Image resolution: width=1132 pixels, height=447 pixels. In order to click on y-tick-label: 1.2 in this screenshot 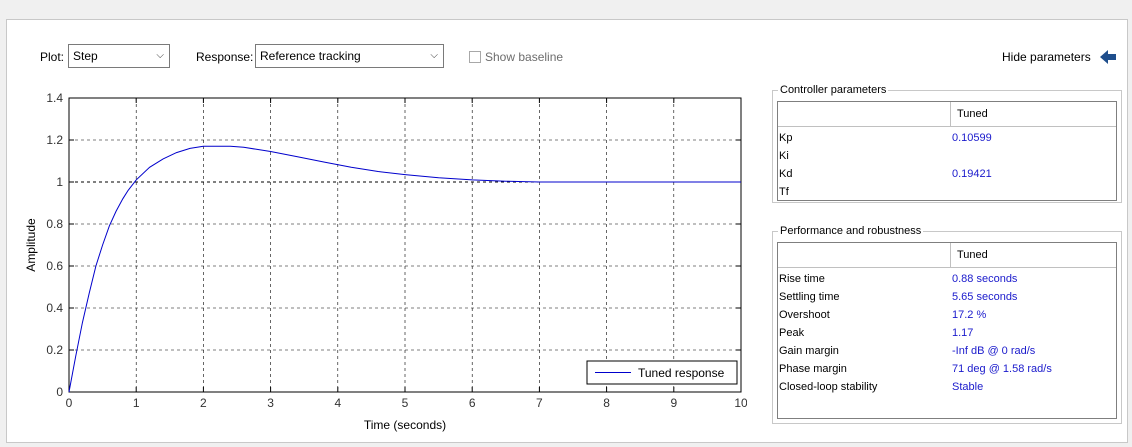, I will do `click(54, 140)`.